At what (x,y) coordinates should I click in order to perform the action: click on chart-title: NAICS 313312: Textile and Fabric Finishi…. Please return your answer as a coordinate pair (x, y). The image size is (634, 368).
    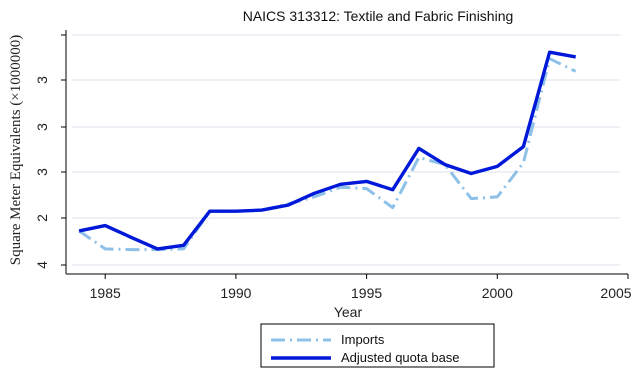
    Looking at the image, I should click on (378, 16).